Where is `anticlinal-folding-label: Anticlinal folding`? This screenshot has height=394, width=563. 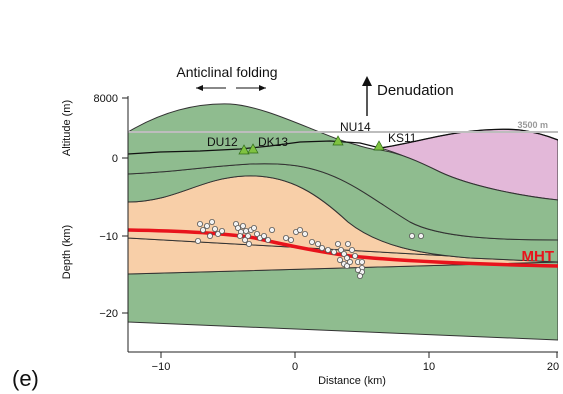
anticlinal-folding-label: Anticlinal folding is located at coordinates (226, 72).